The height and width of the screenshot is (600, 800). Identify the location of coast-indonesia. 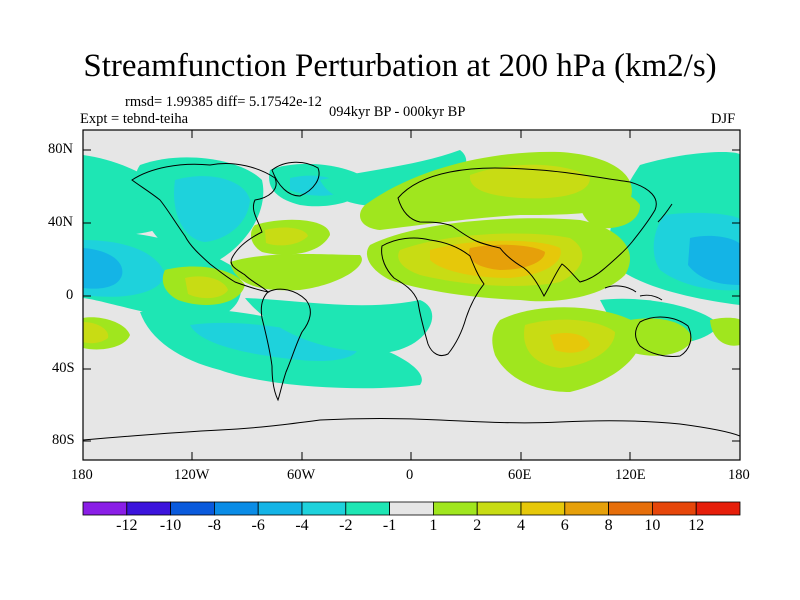
(633, 293).